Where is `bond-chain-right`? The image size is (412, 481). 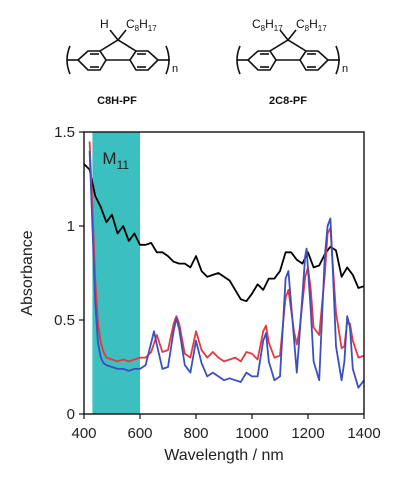
bond-chain-right is located at coordinates (292, 35).